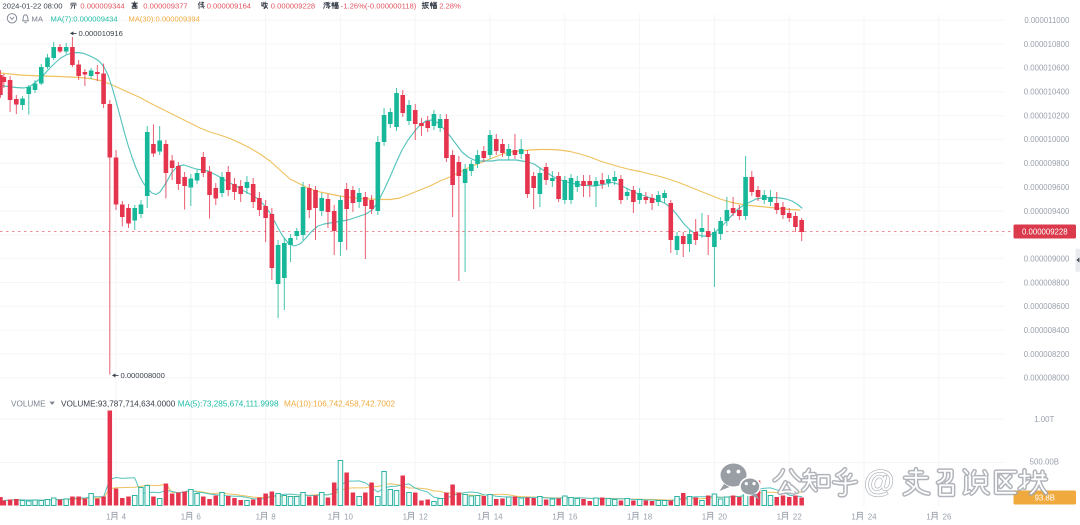  I want to click on svg-text: 0.000008400, so click(1047, 330).